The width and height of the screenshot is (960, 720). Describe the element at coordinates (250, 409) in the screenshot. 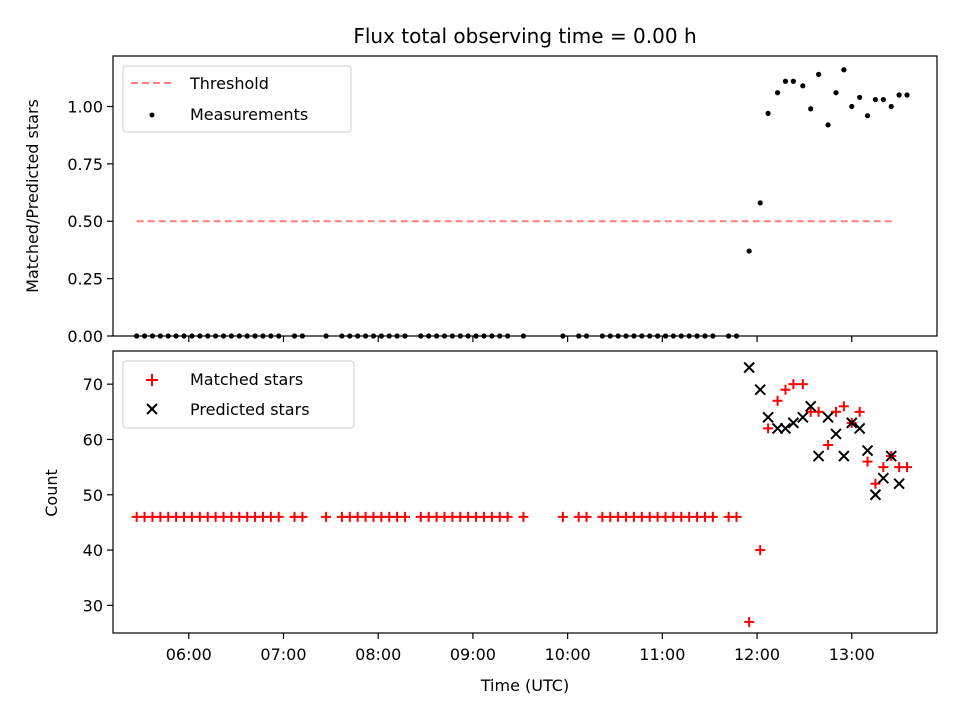

I see `legend-predicted-label: Predicted stars` at that location.